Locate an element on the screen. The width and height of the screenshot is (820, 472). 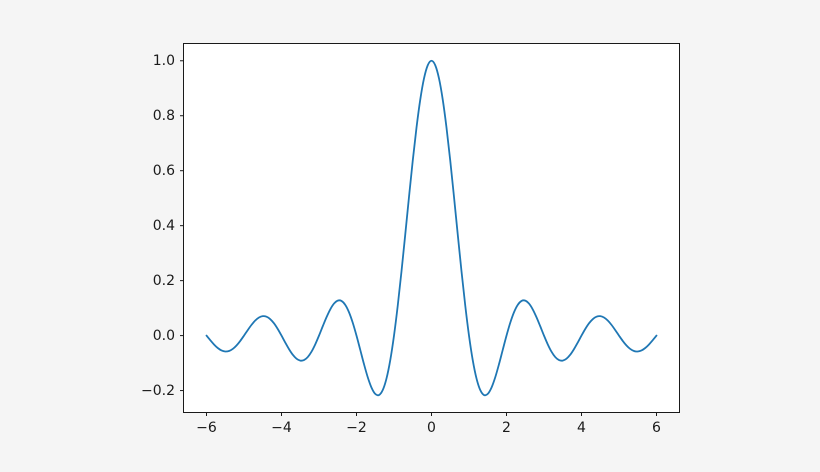
y-tick-label: 0.2 is located at coordinates (163, 280).